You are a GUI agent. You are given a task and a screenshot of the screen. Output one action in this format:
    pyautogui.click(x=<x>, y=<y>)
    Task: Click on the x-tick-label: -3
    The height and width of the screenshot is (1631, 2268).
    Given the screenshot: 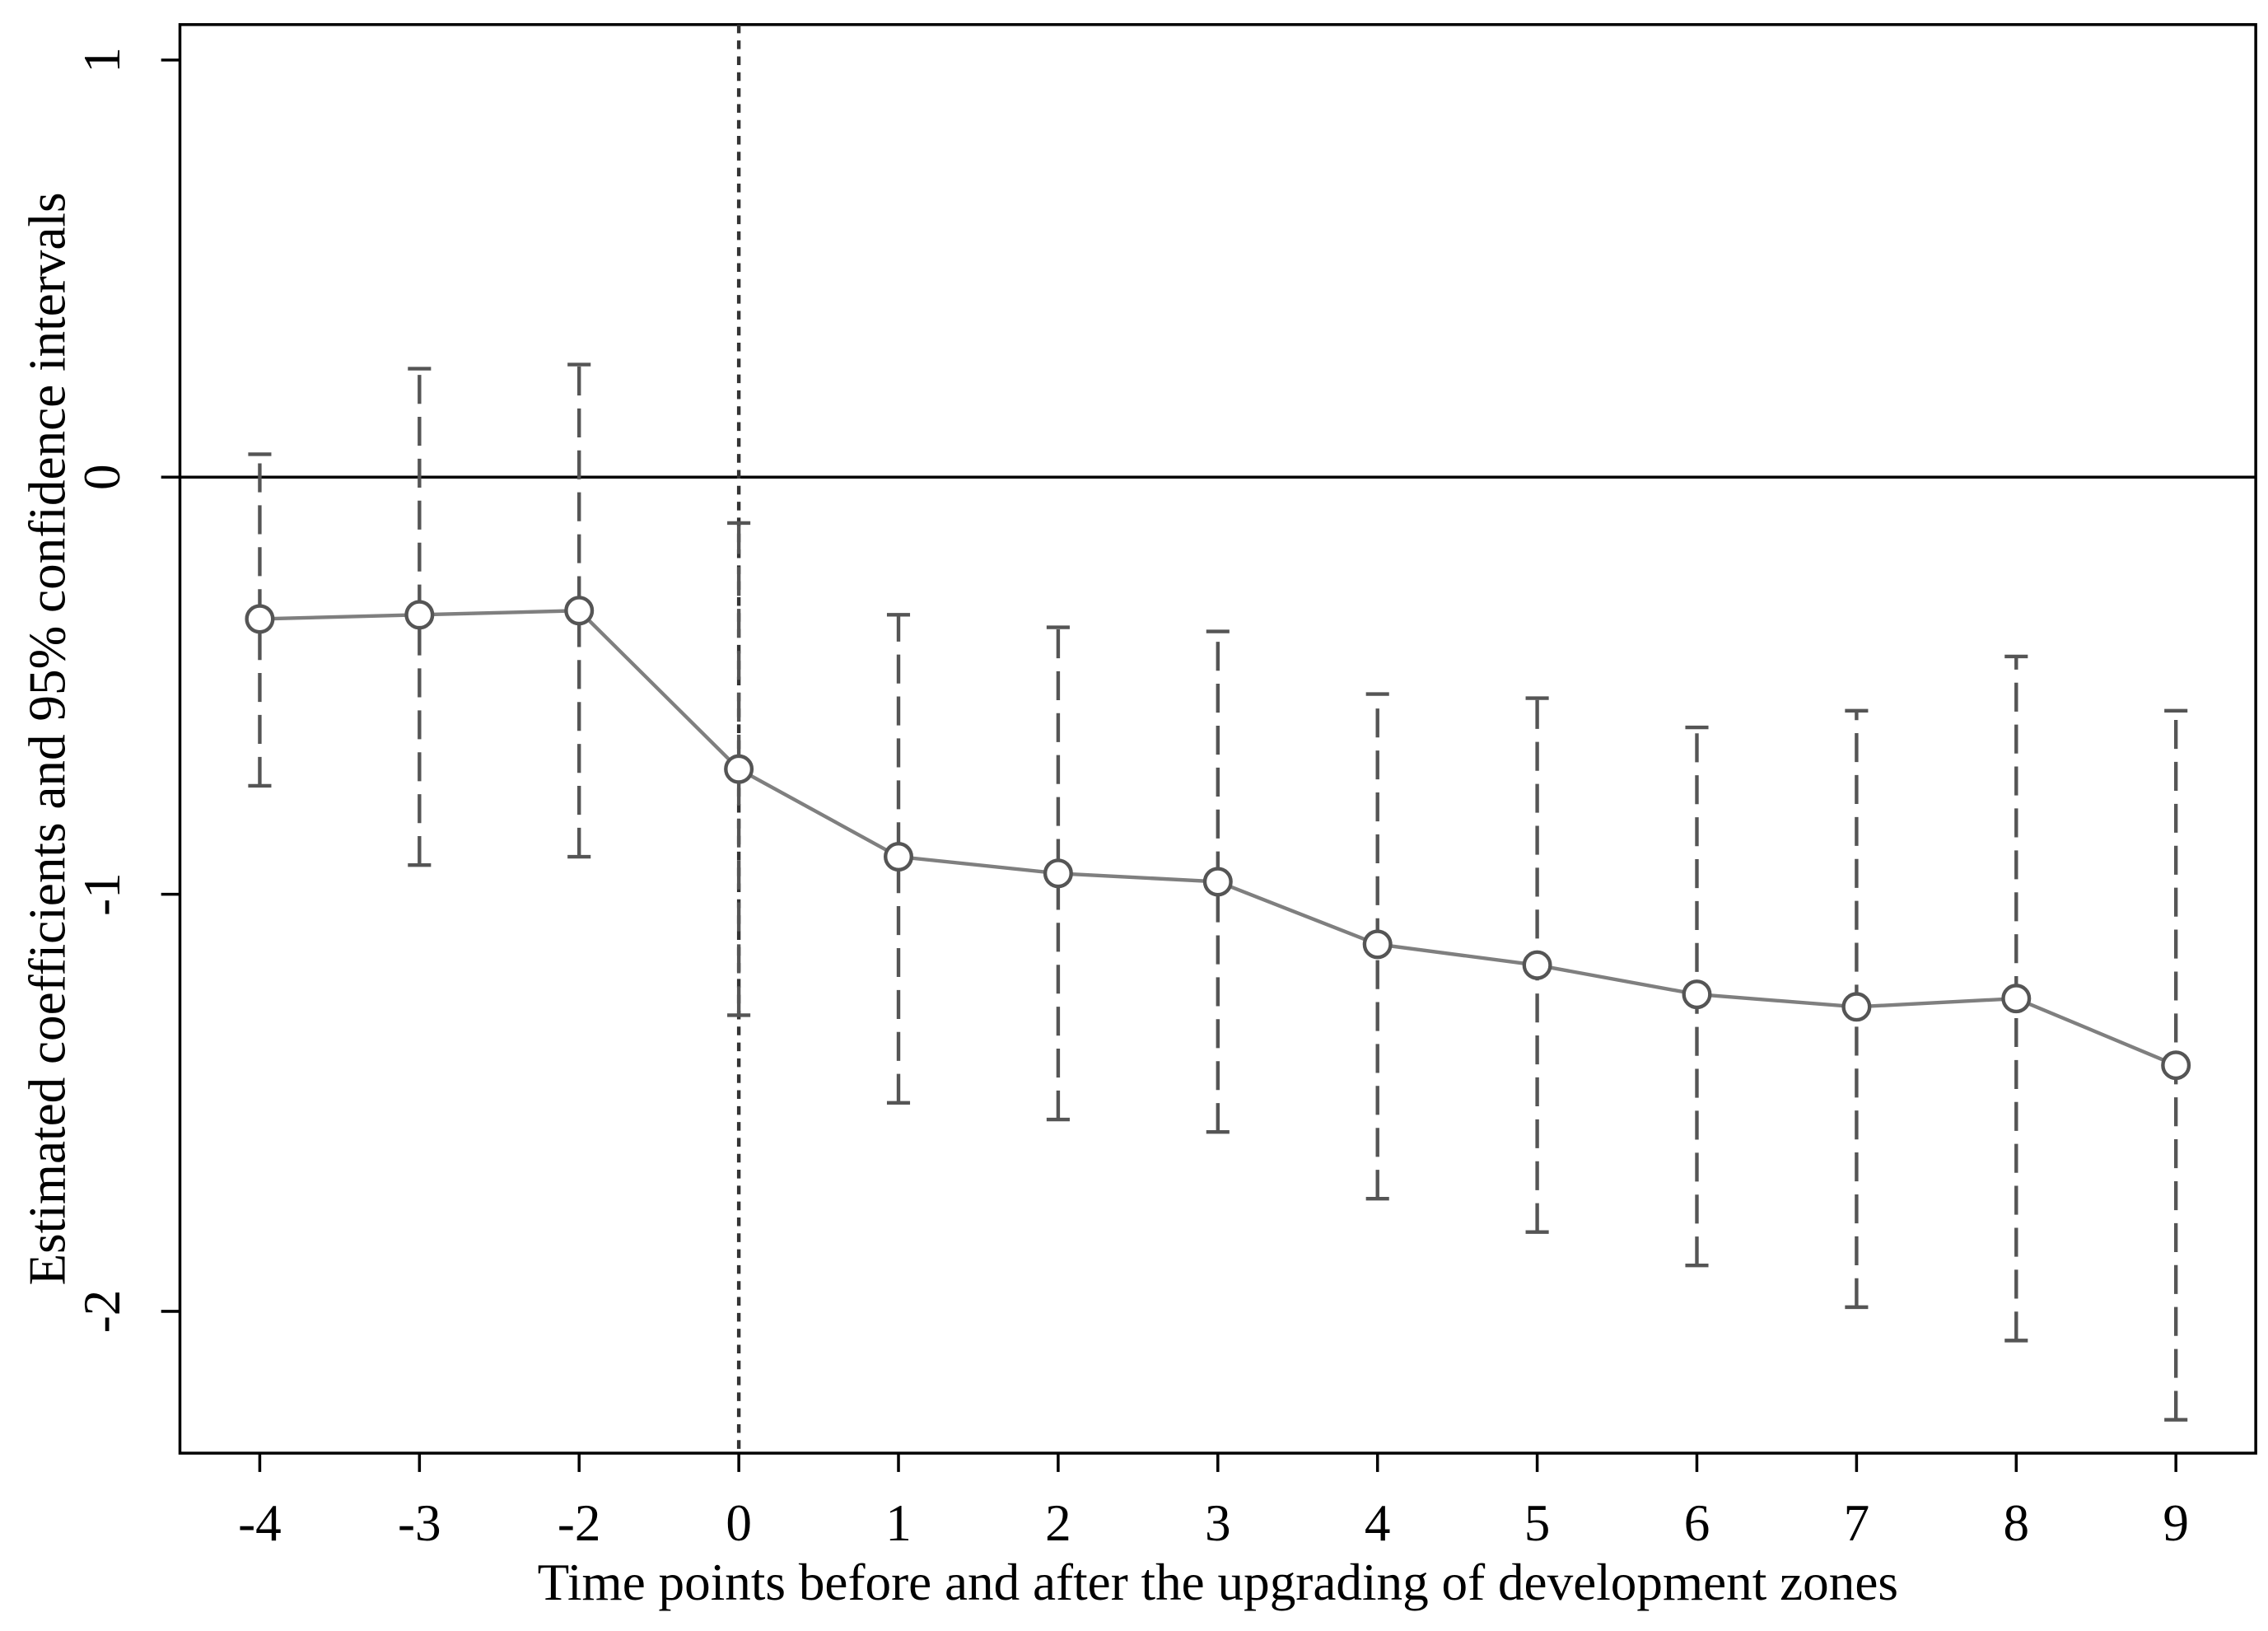 What is the action you would take?
    pyautogui.click(x=419, y=1523)
    